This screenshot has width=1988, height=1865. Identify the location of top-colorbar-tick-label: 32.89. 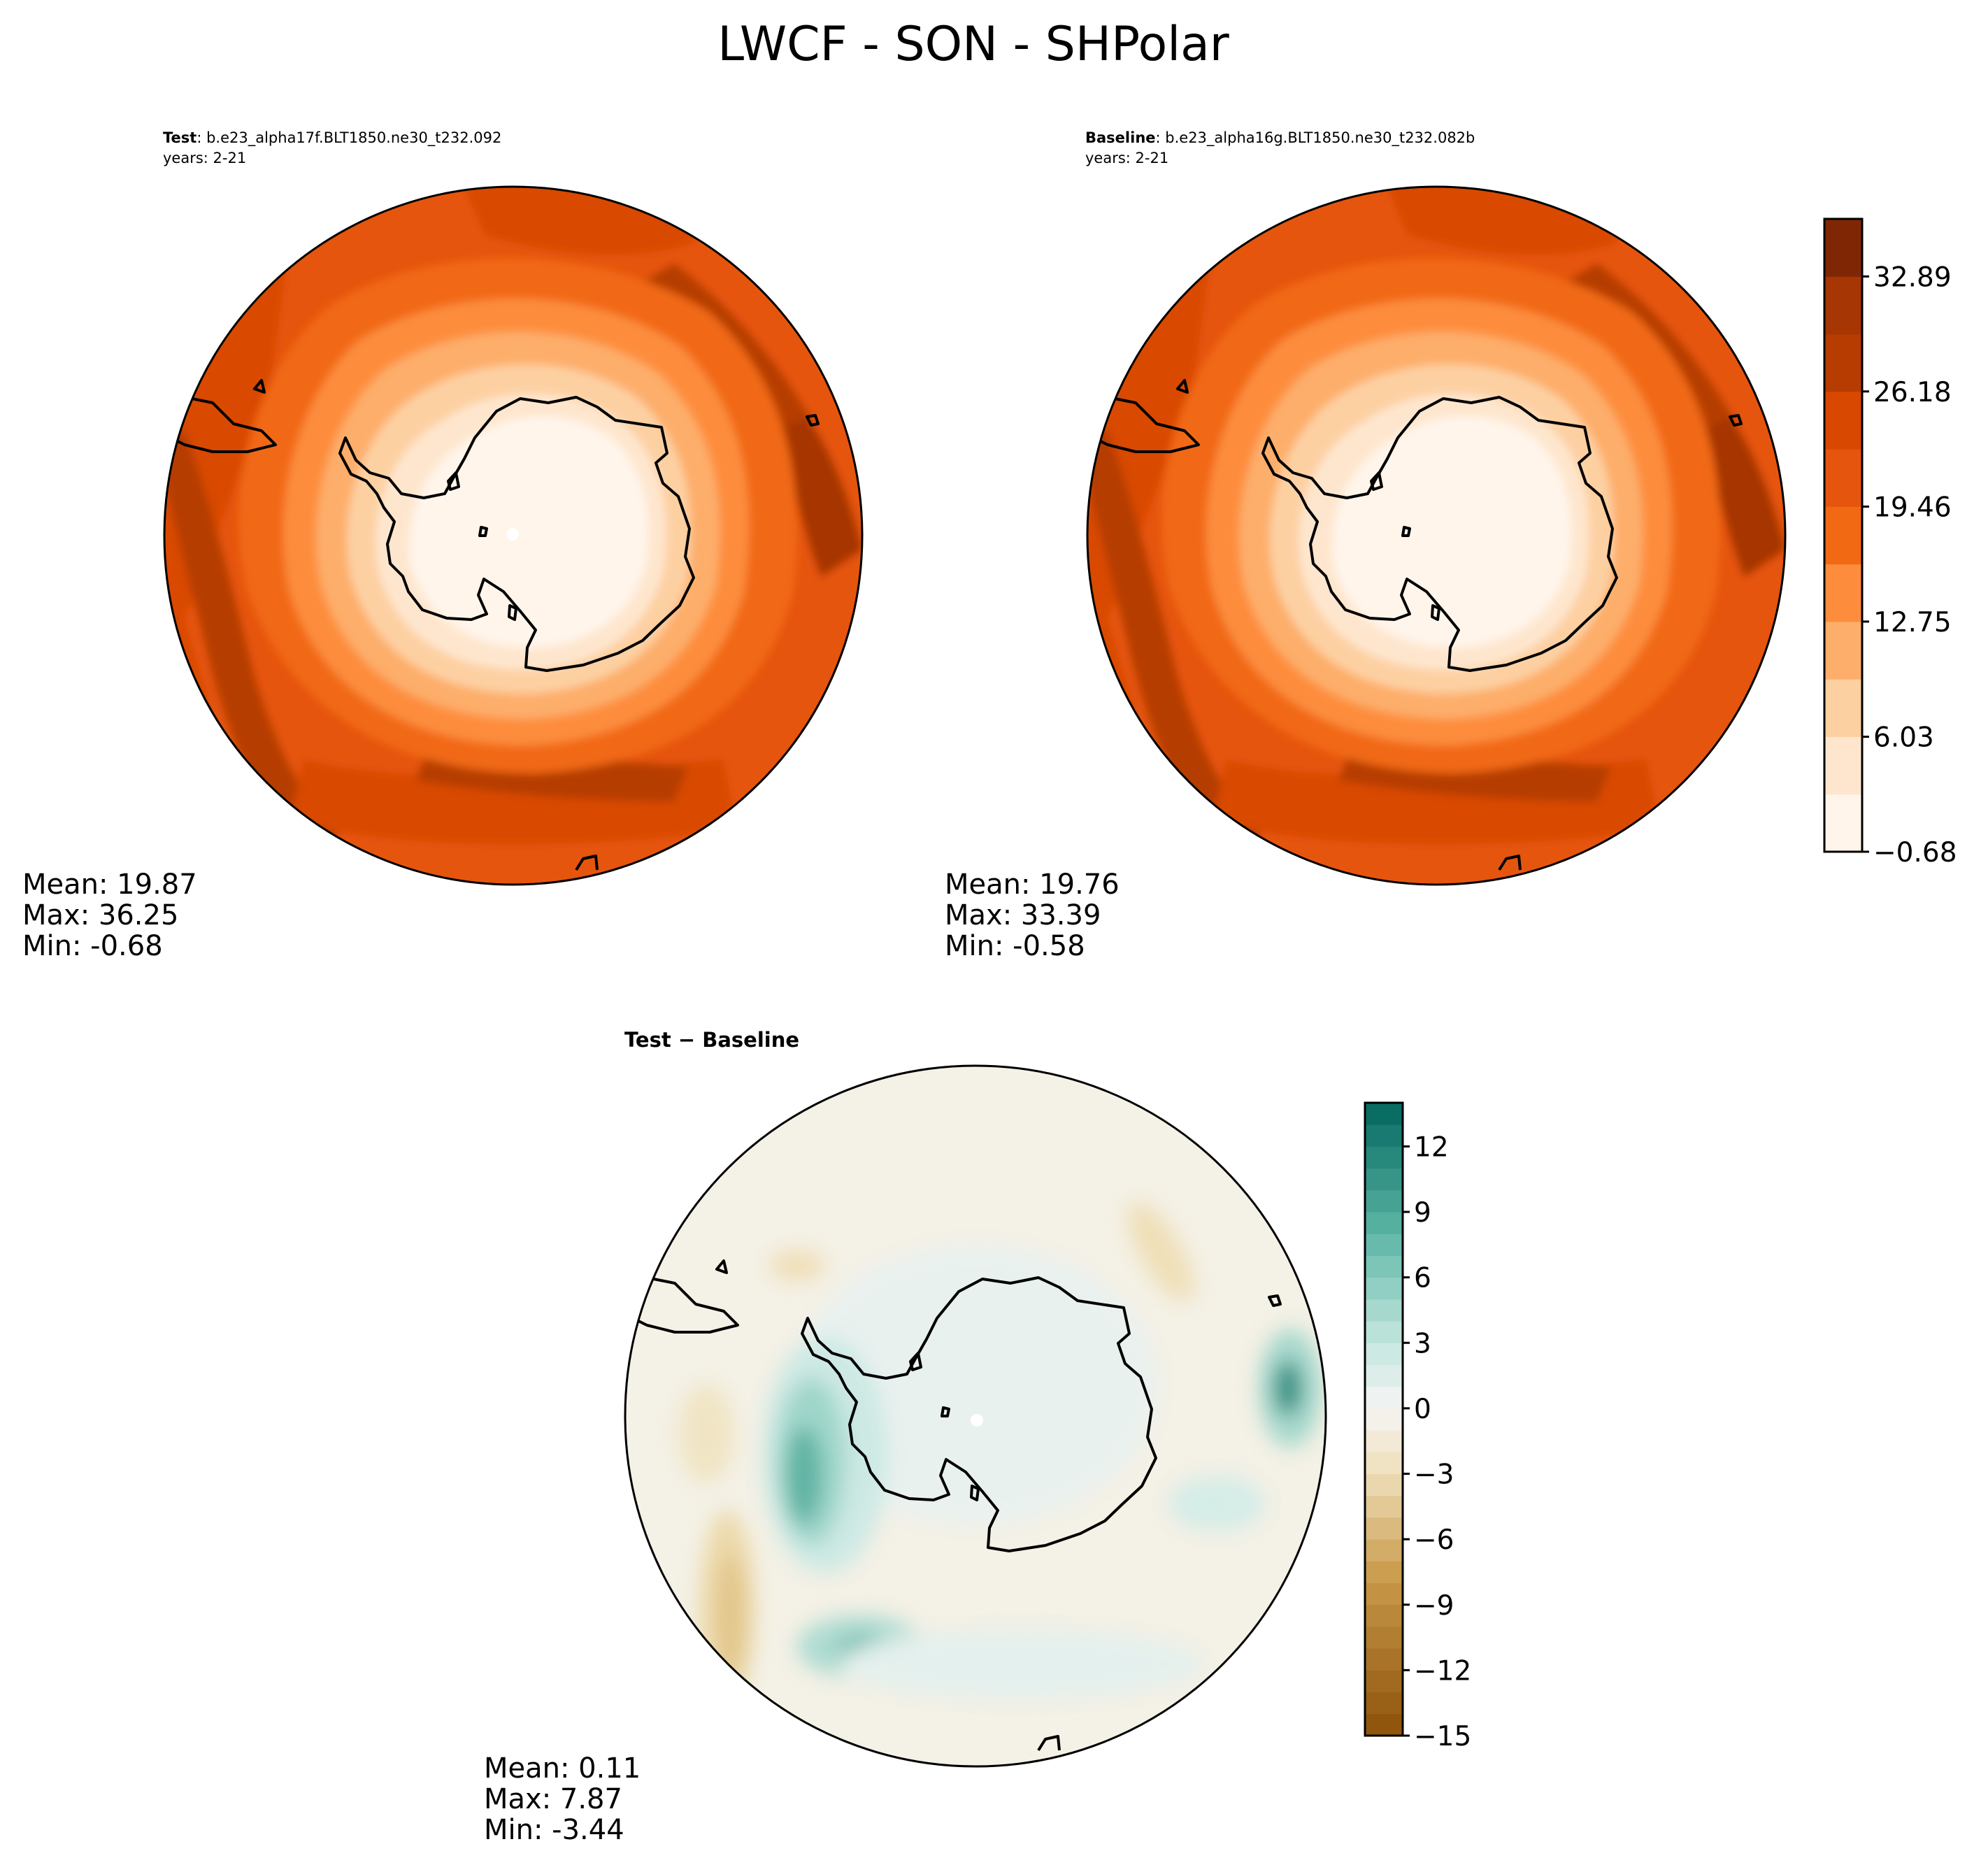
(1912, 277).